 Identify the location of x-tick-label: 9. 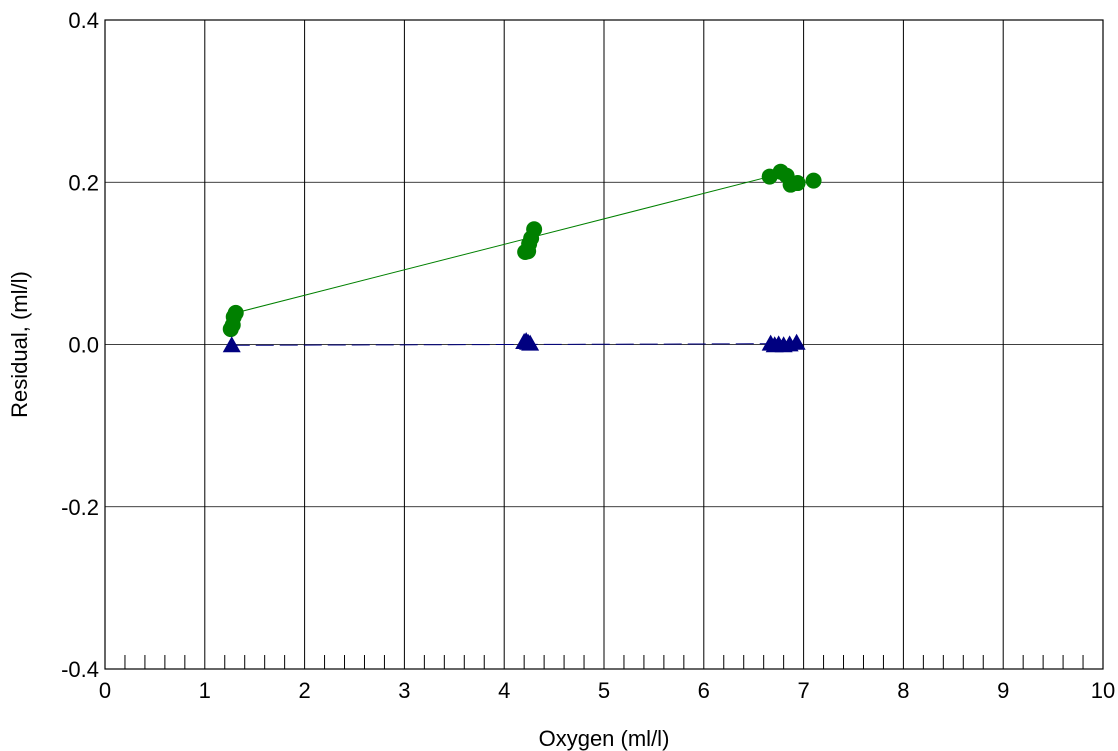
(1003, 690).